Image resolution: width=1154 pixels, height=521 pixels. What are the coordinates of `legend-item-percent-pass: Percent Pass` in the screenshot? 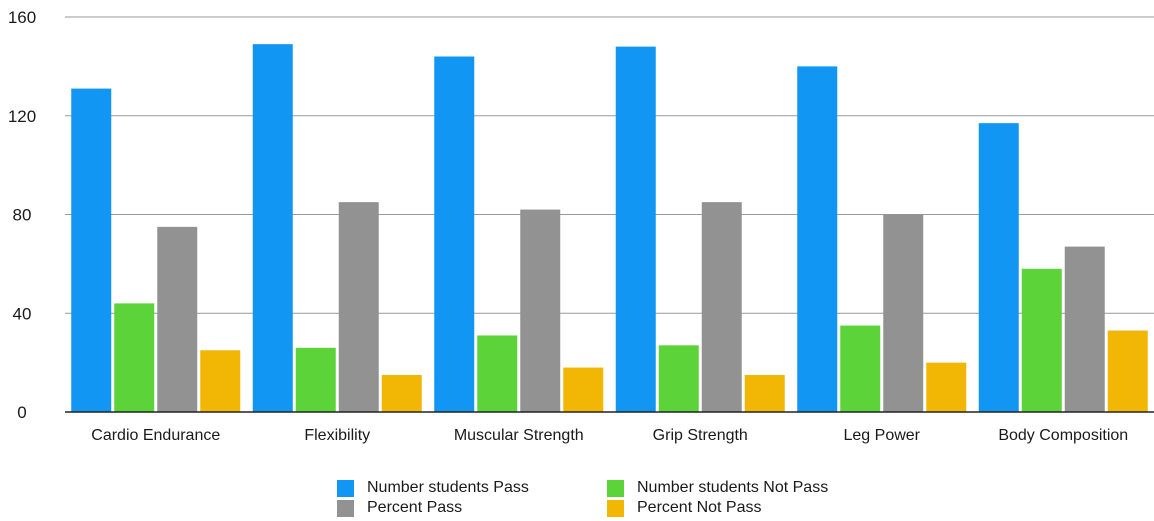 It's located at (399, 508).